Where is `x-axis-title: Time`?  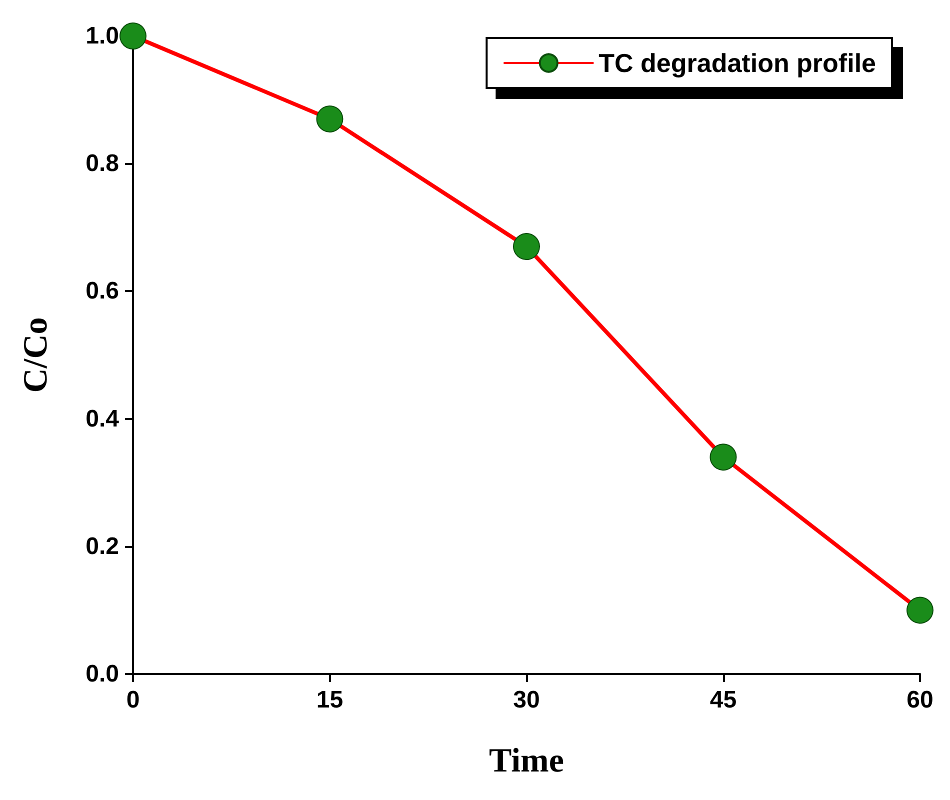
x-axis-title: Time is located at coordinates (526, 761).